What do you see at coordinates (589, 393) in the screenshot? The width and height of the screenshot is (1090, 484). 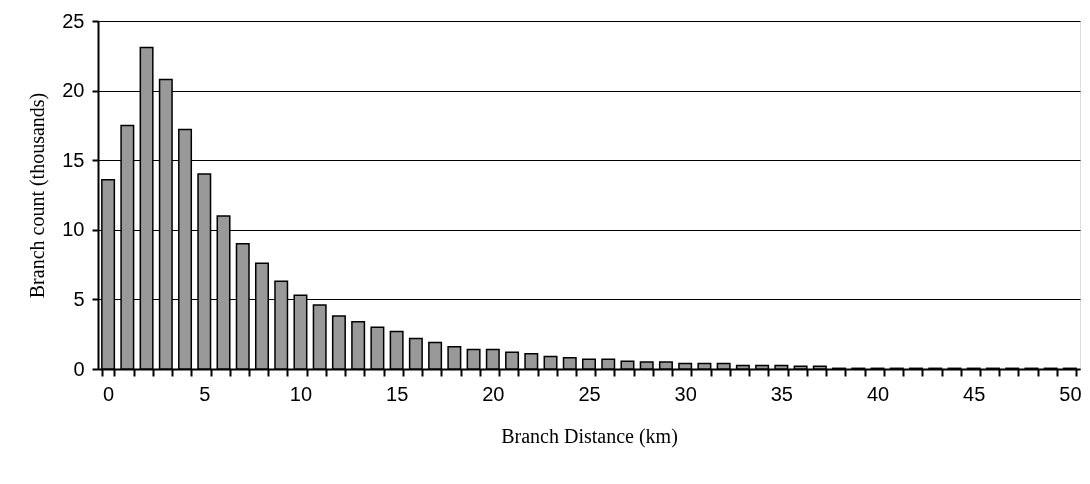 I see `x-tick-label: 25` at bounding box center [589, 393].